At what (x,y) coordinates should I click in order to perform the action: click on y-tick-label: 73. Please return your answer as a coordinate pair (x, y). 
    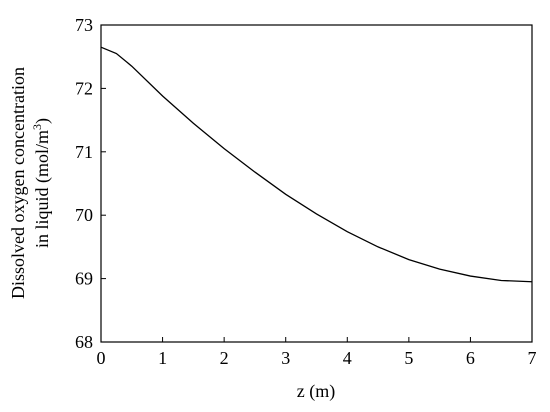
    Looking at the image, I should click on (84, 25).